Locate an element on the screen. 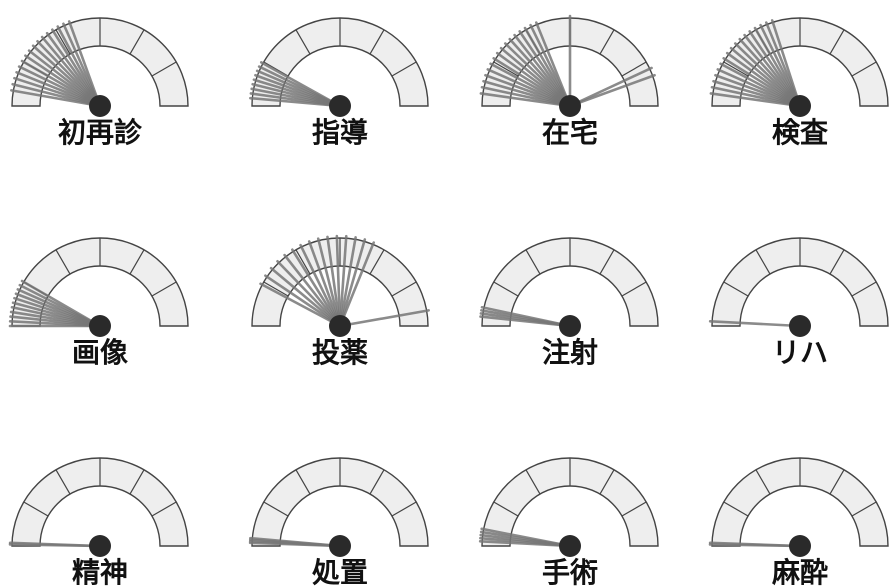 This screenshot has height=588, width=889. gauge: 在宅 is located at coordinates (569, 81).